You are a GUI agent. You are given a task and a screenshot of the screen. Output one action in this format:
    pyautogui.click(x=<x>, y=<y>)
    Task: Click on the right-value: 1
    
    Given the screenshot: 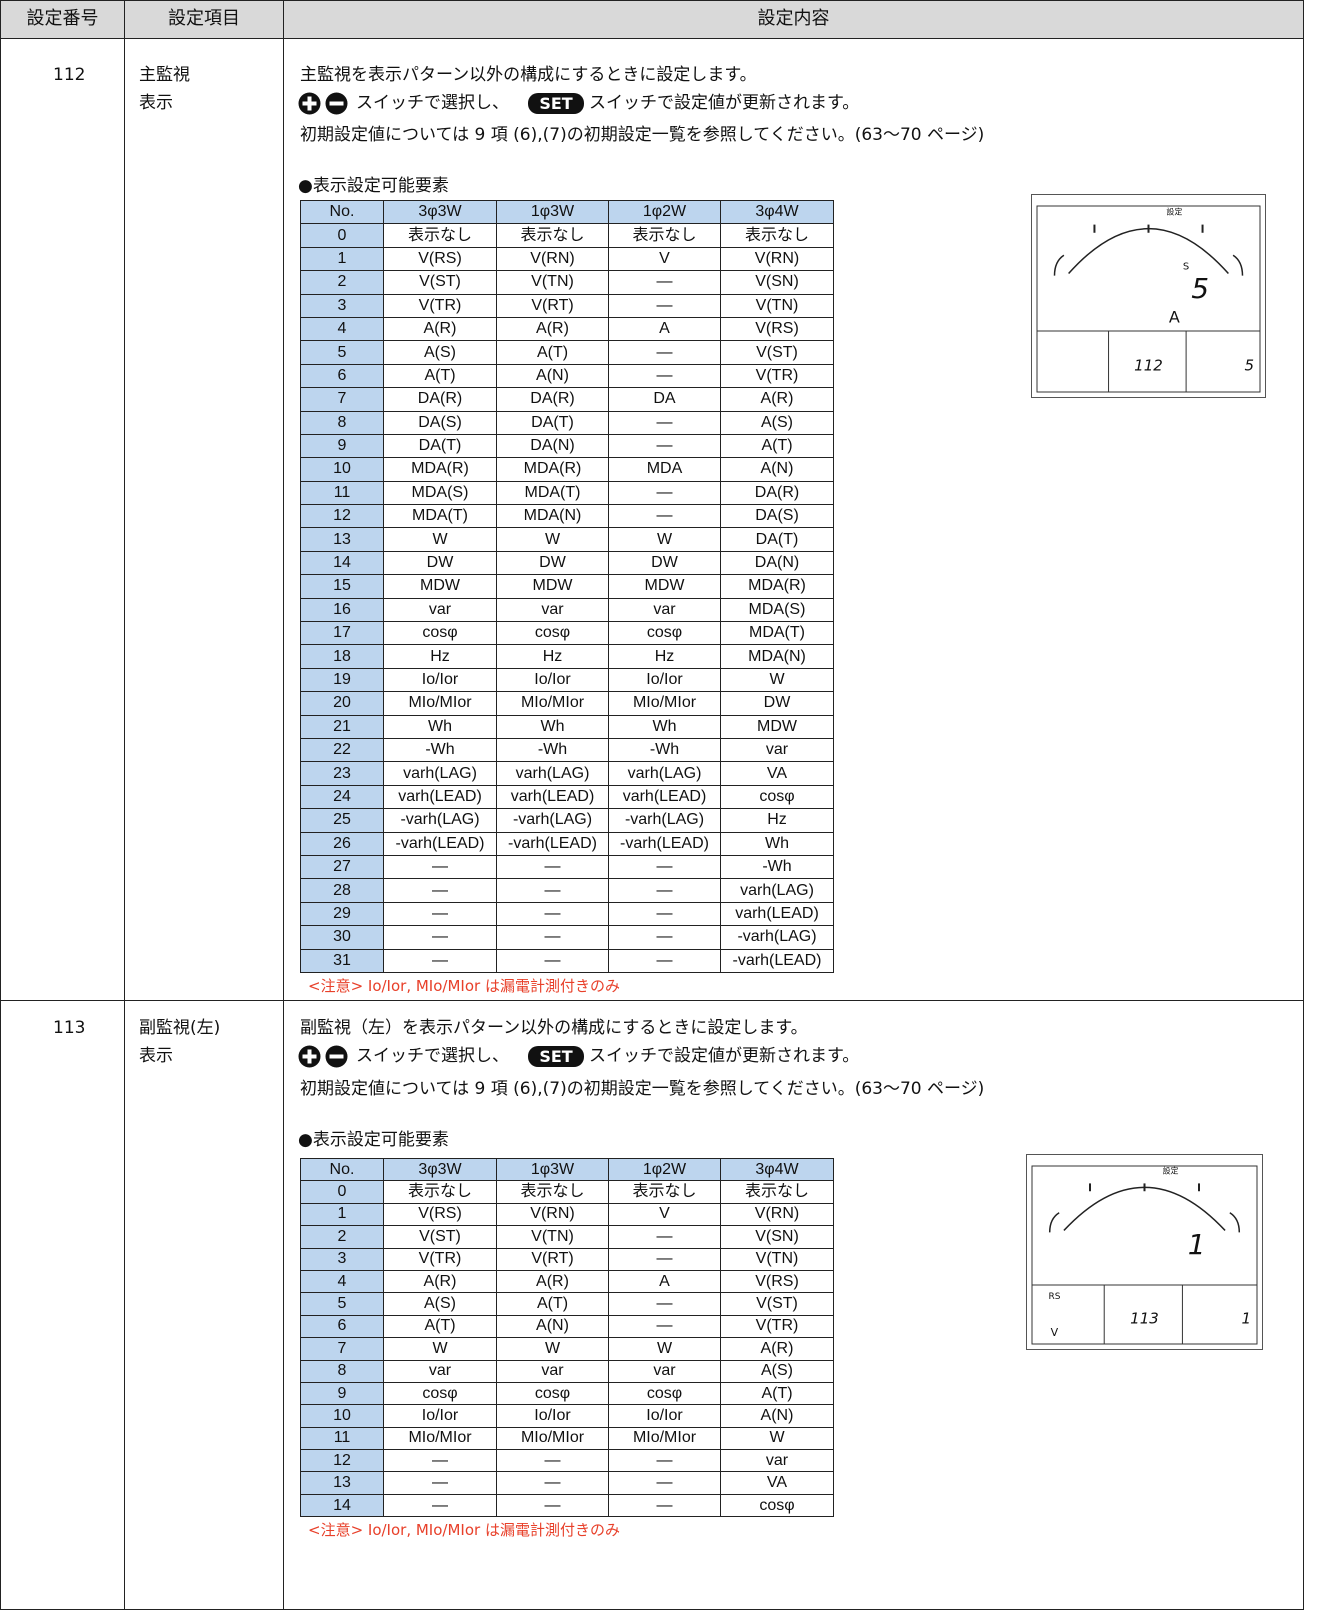 What is the action you would take?
    pyautogui.click(x=1246, y=1319)
    